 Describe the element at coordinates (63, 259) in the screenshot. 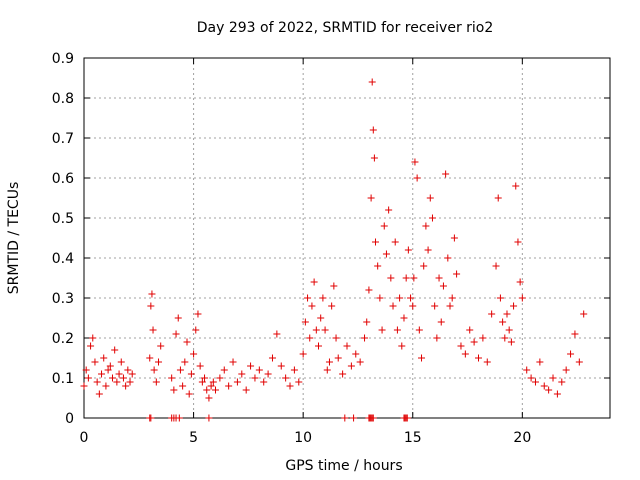

I see `y-tick-label: 0.4` at that location.